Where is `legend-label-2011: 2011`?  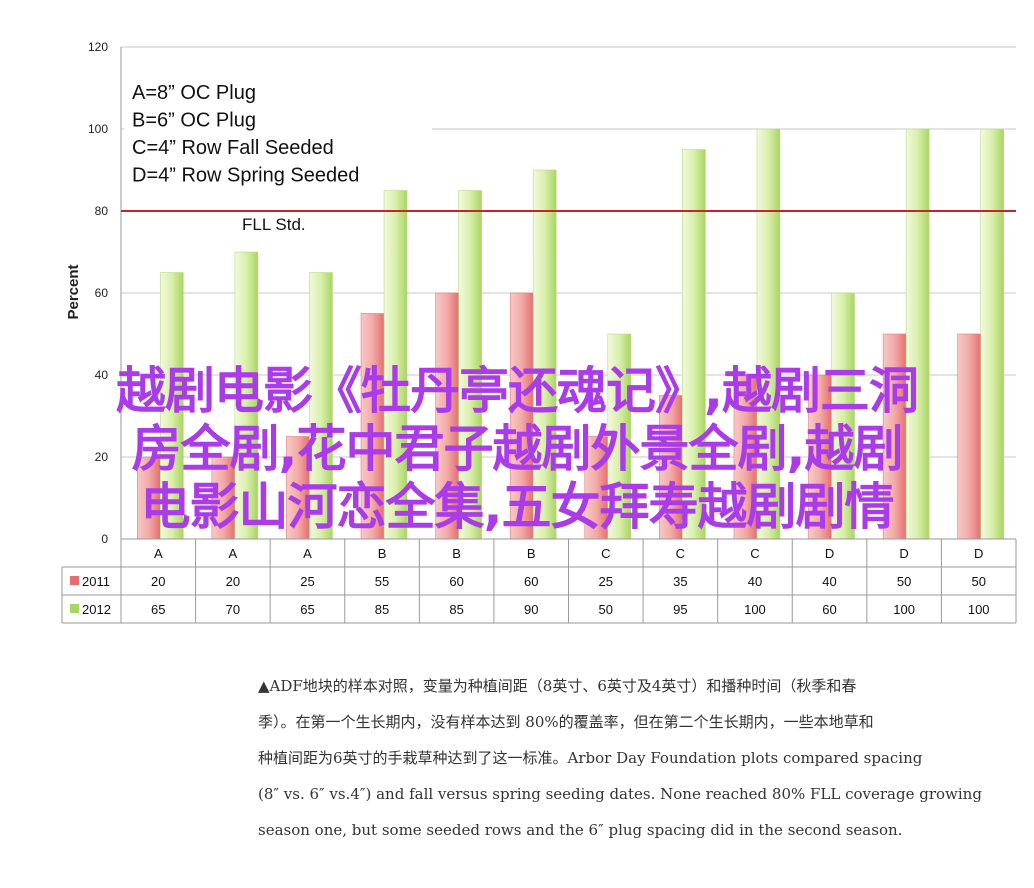 legend-label-2011: 2011 is located at coordinates (96, 581).